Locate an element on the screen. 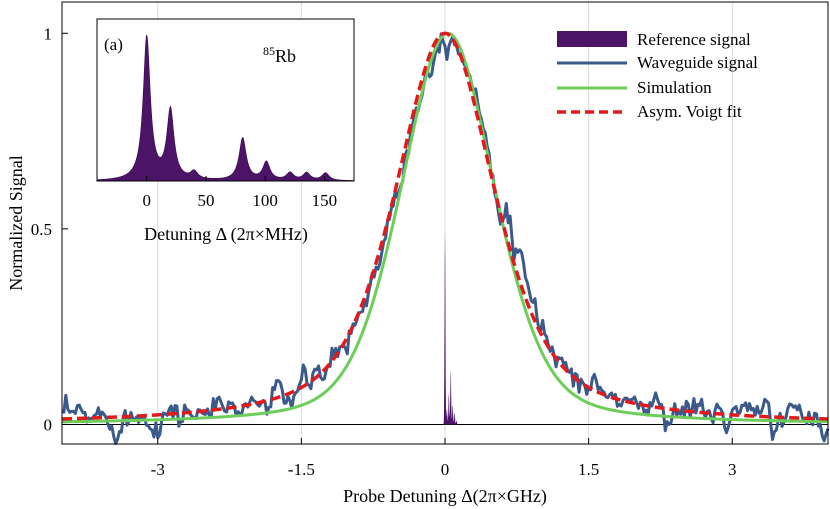 The height and width of the screenshot is (509, 830). x-tick-label: -1.5 is located at coordinates (301, 469).